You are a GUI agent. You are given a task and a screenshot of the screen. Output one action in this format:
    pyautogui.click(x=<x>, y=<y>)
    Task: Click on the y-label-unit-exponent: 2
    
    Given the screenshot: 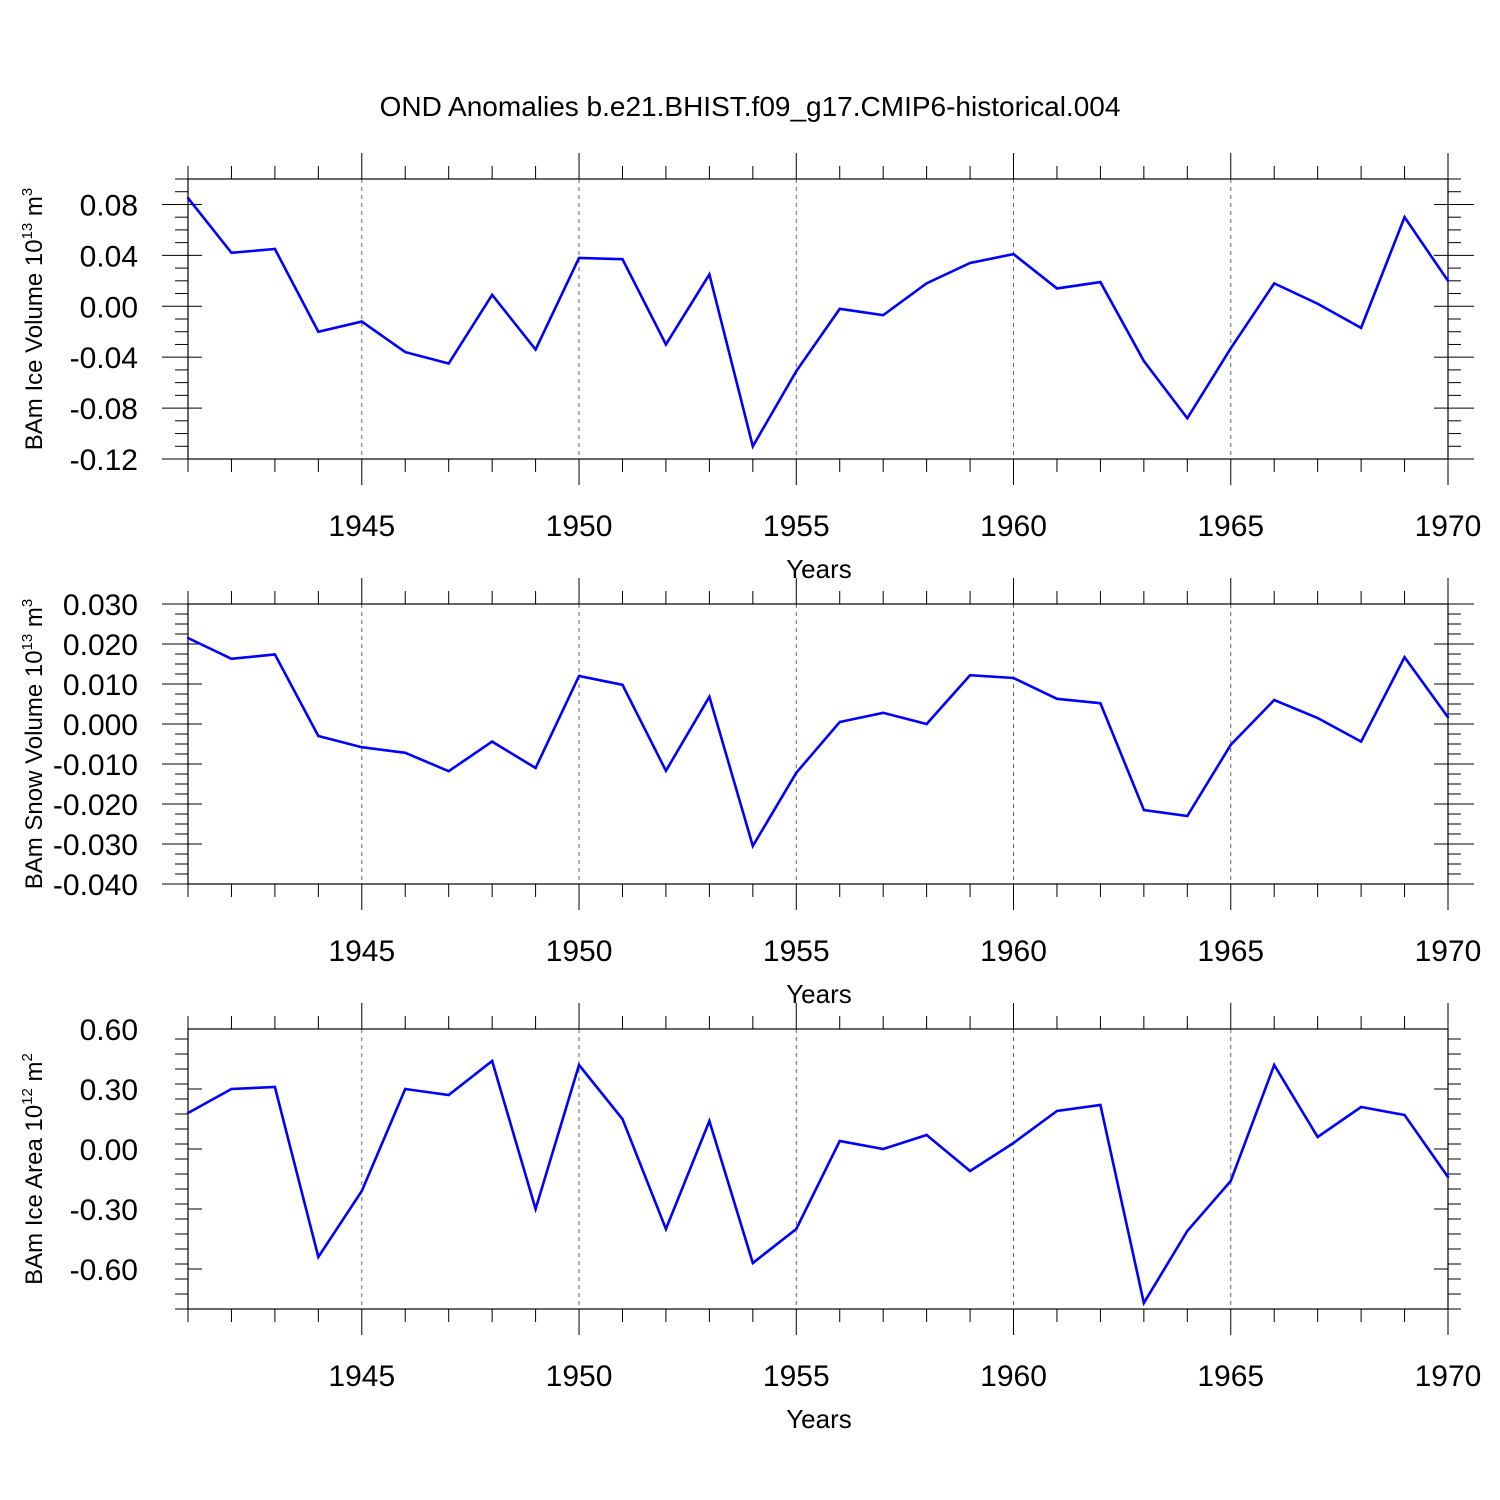 What is the action you would take?
    pyautogui.click(x=27, y=1057)
    